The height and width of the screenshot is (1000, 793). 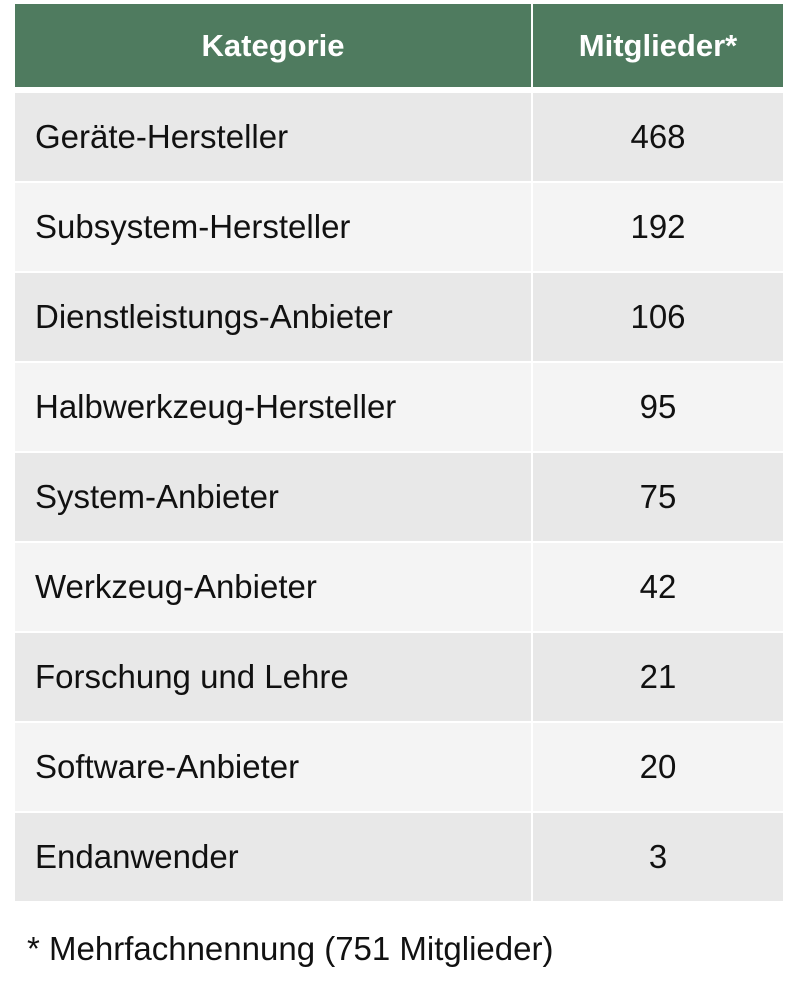 What do you see at coordinates (658, 407) in the screenshot?
I see `members-cell: 95` at bounding box center [658, 407].